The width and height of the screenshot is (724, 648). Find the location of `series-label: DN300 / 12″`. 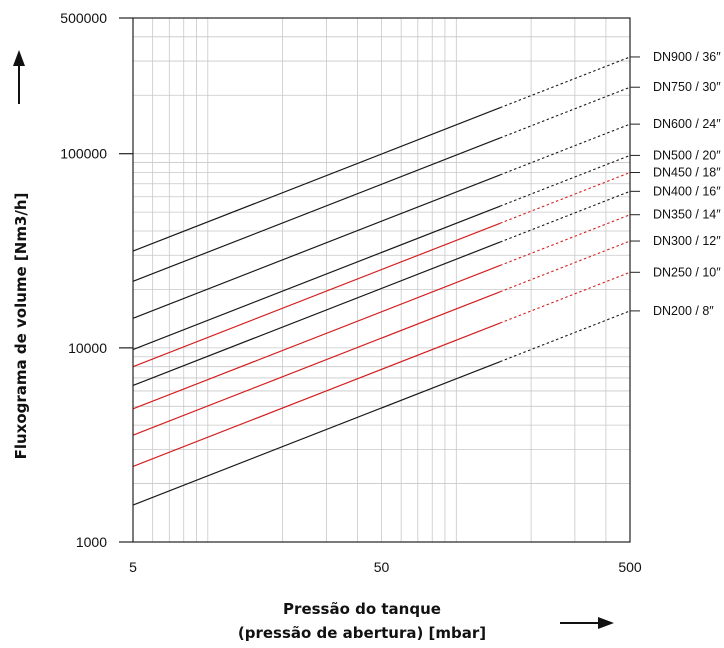

series-label: DN300 / 12″ is located at coordinates (687, 241).